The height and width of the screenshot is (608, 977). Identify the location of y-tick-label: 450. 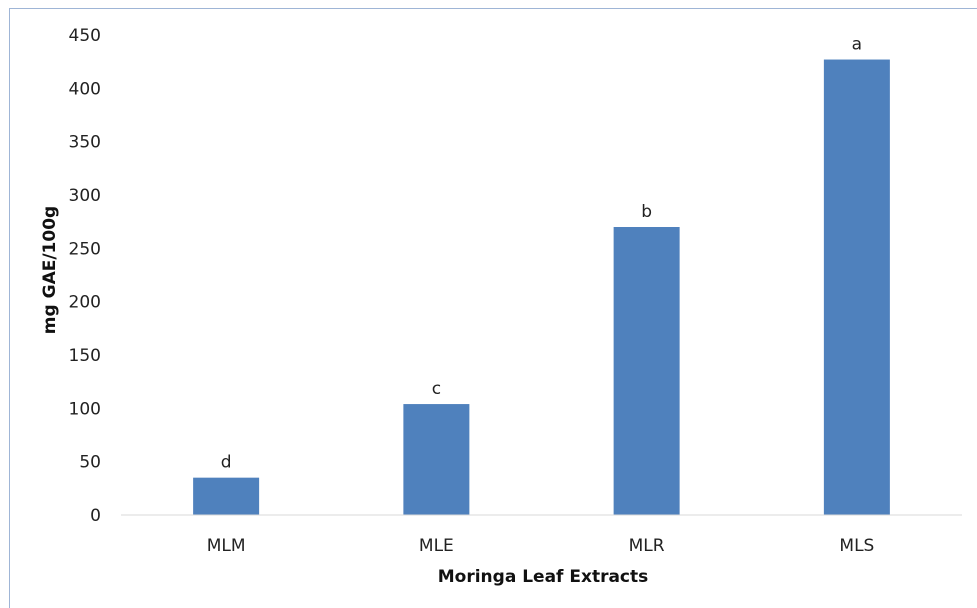
(85, 36).